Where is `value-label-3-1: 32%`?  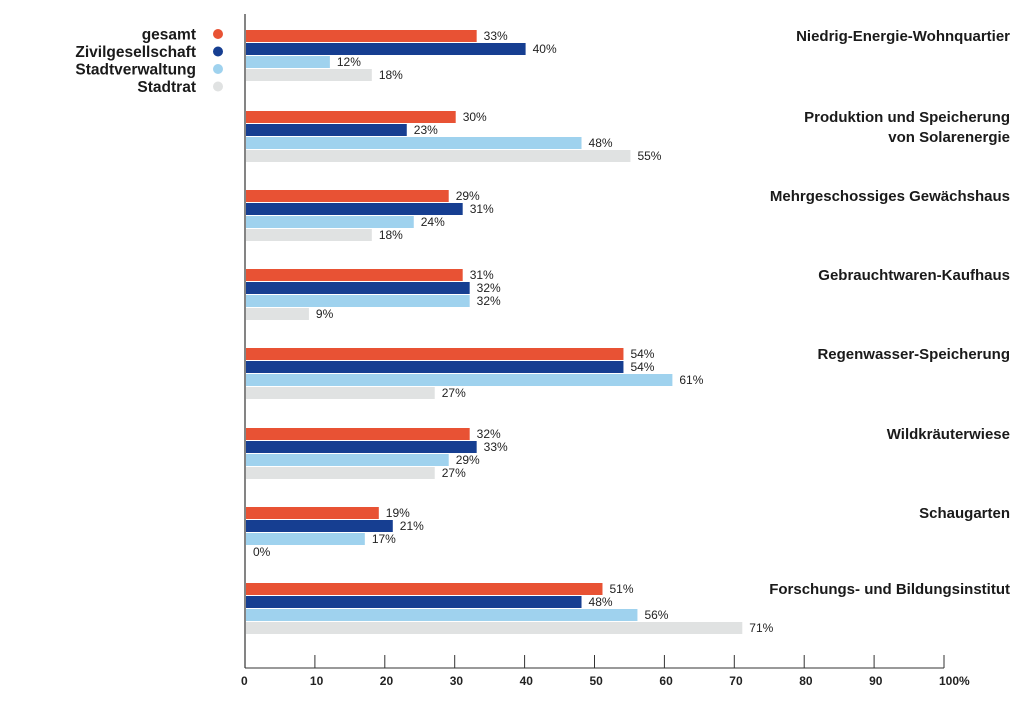 value-label-3-1: 32% is located at coordinates (489, 288).